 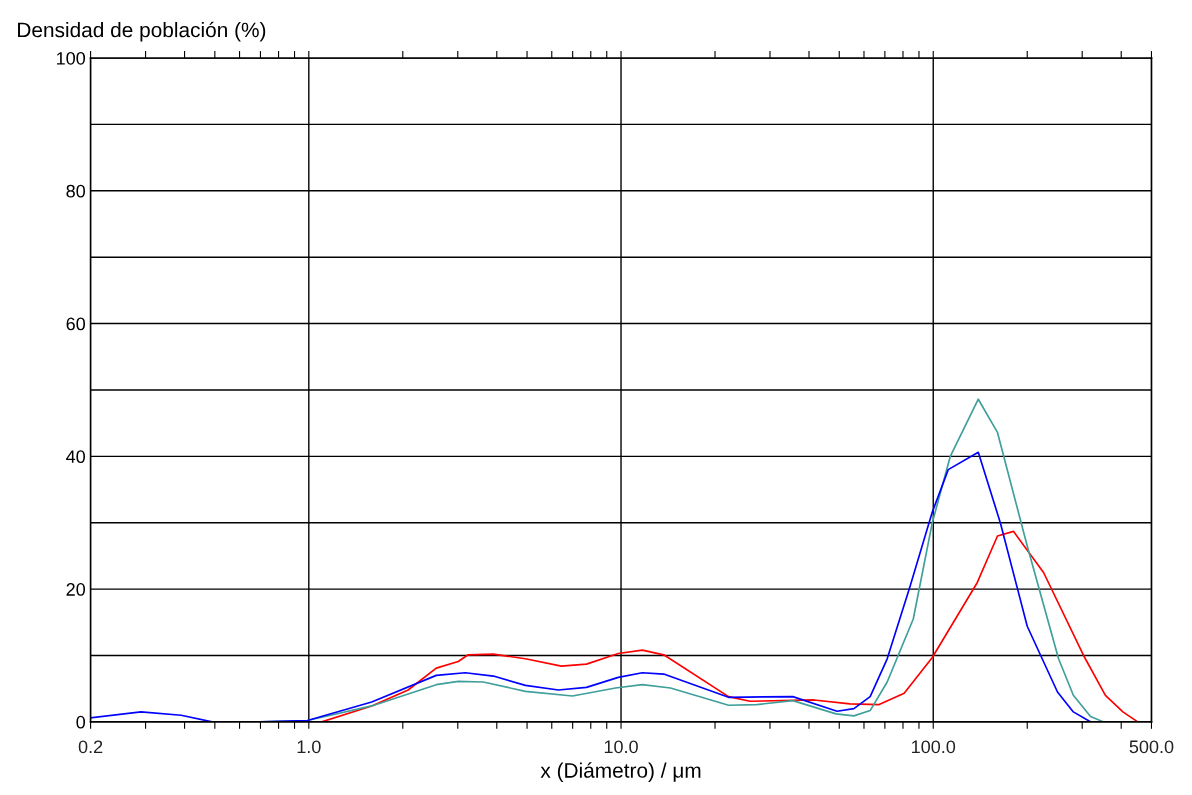 What do you see at coordinates (76, 191) in the screenshot?
I see `y-tick-label: 80` at bounding box center [76, 191].